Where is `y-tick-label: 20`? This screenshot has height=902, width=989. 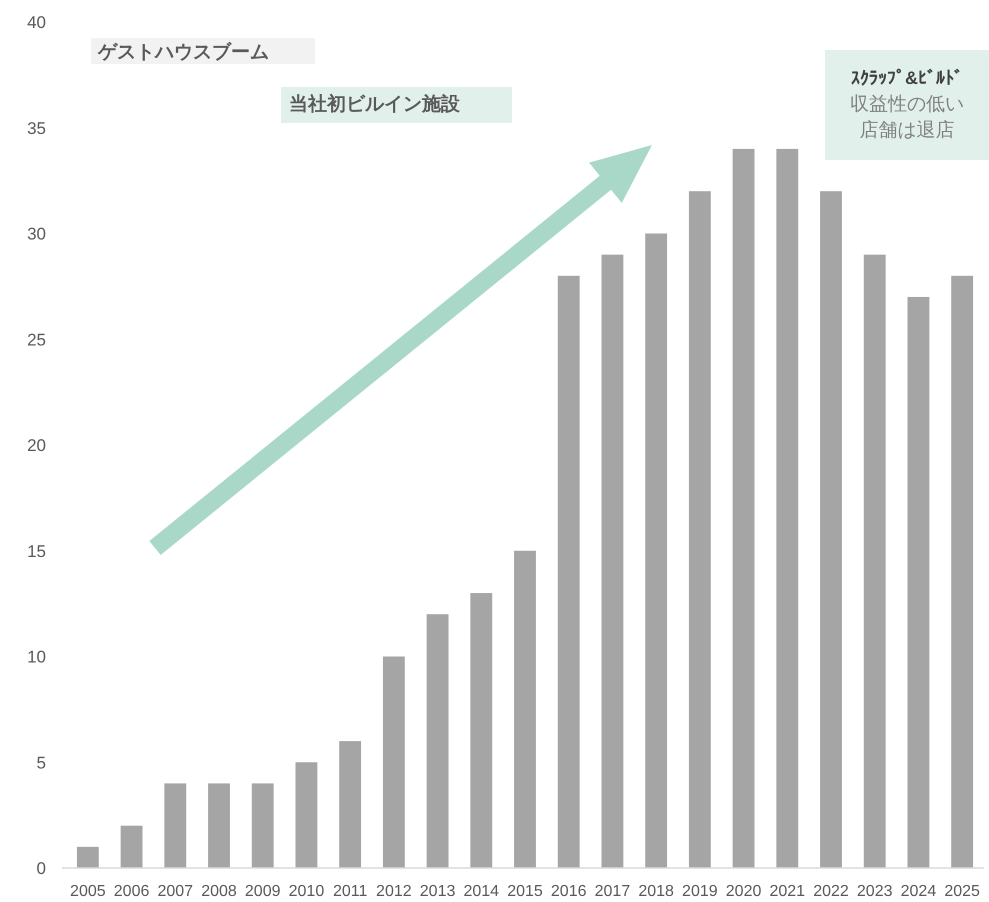 y-tick-label: 20 is located at coordinates (36, 445).